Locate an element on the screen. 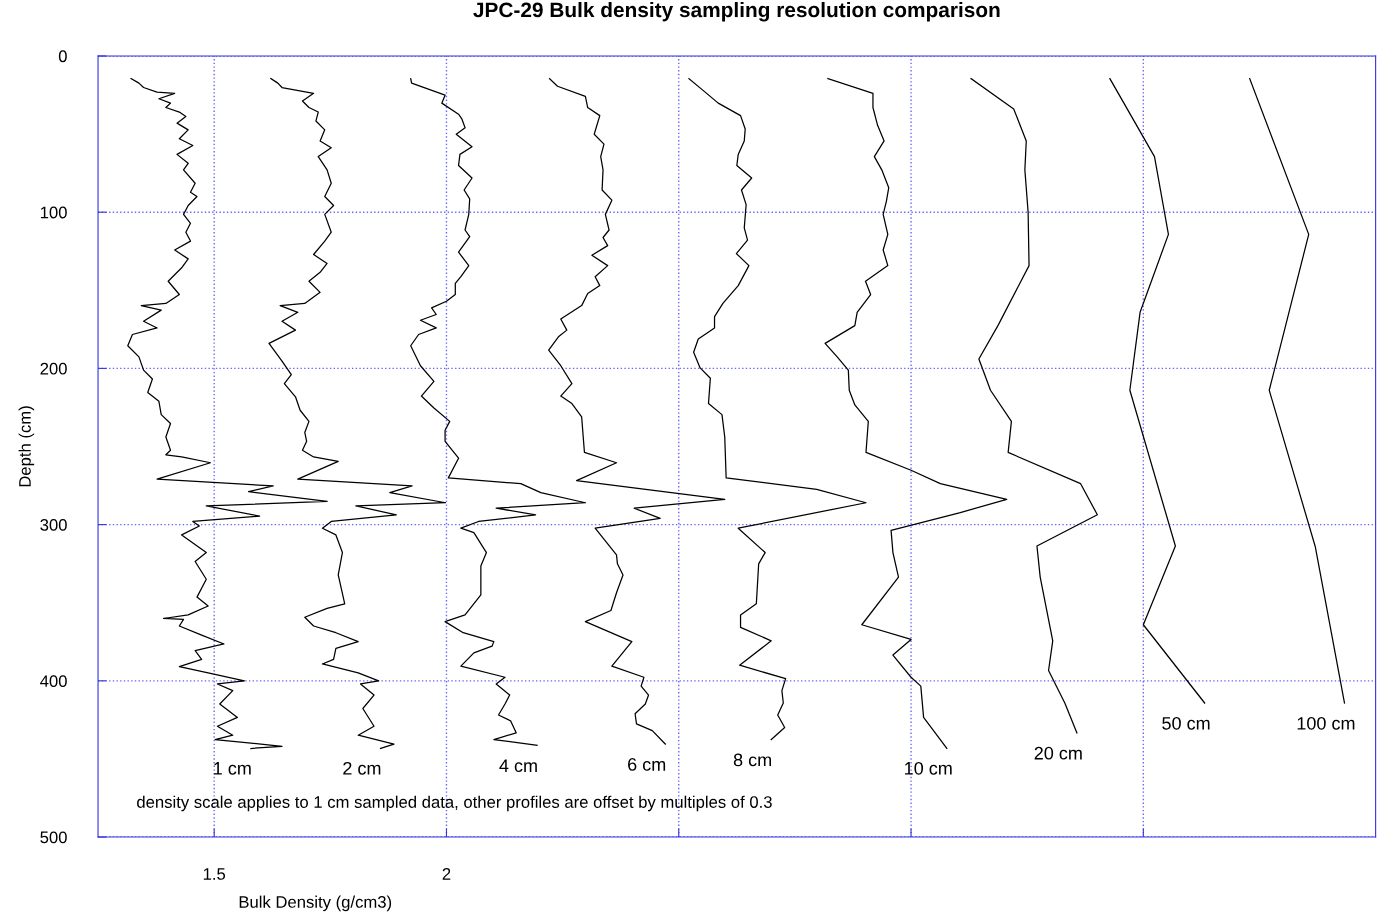 The height and width of the screenshot is (916, 1377). x-axis-title: Bulk Density (g/cm3) is located at coordinates (315, 903).